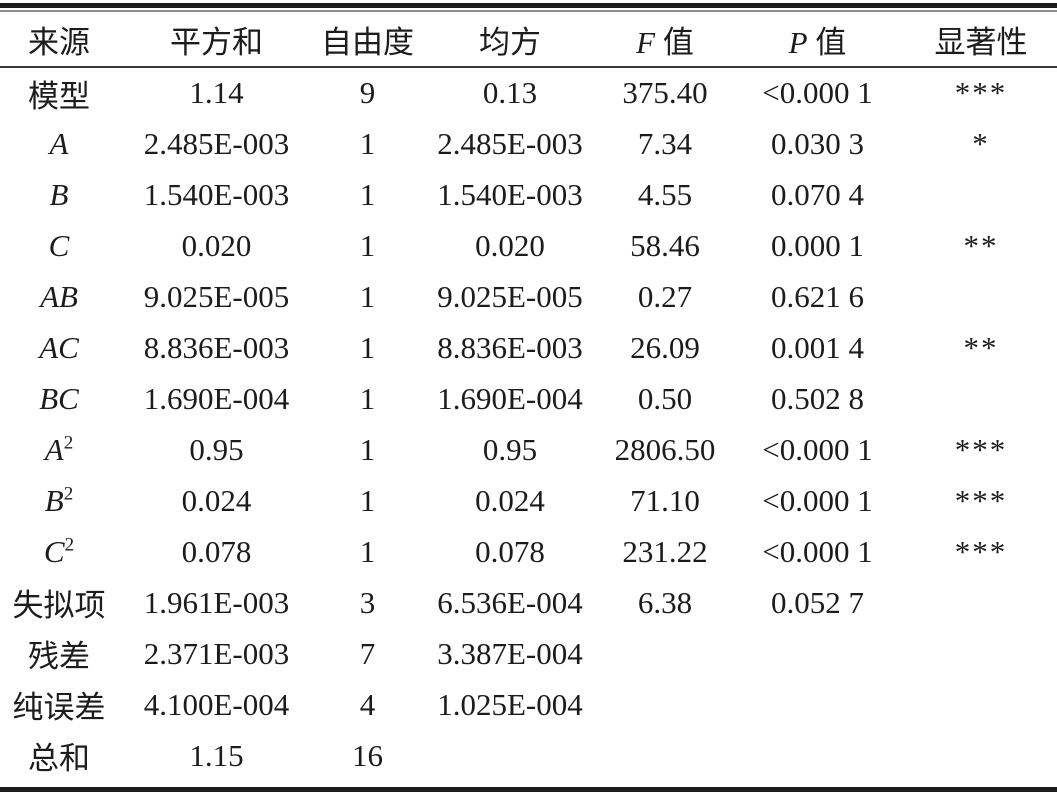 This screenshot has height=802, width=1057. I want to click on cell-f: 71.10, so click(665, 500).